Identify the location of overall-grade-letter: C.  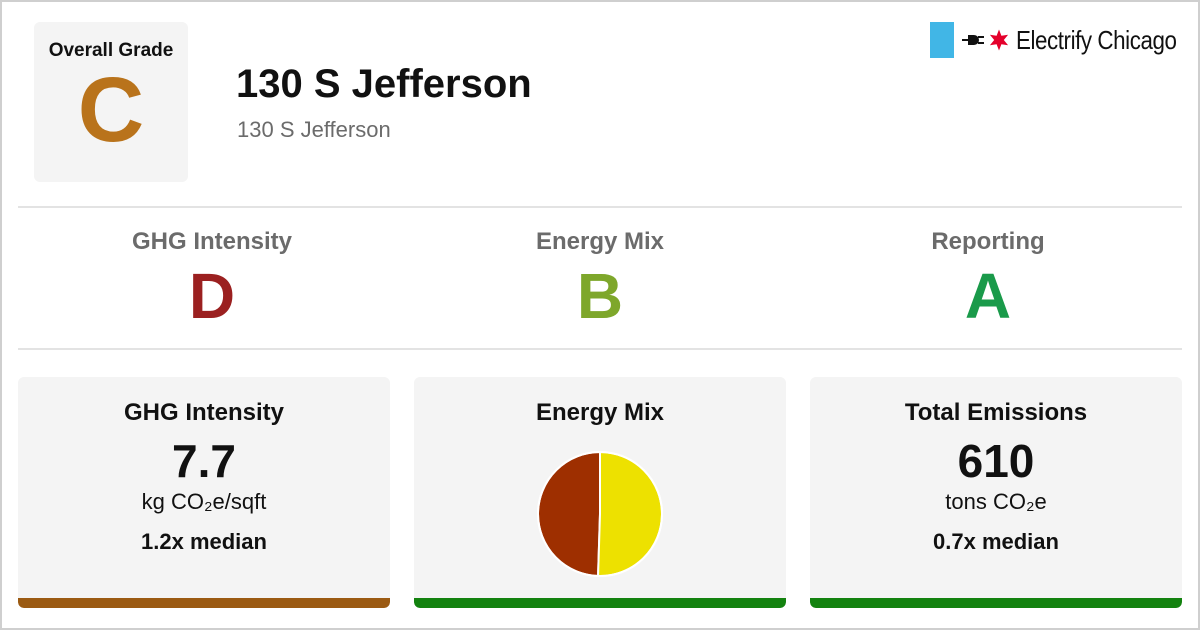
(111, 110).